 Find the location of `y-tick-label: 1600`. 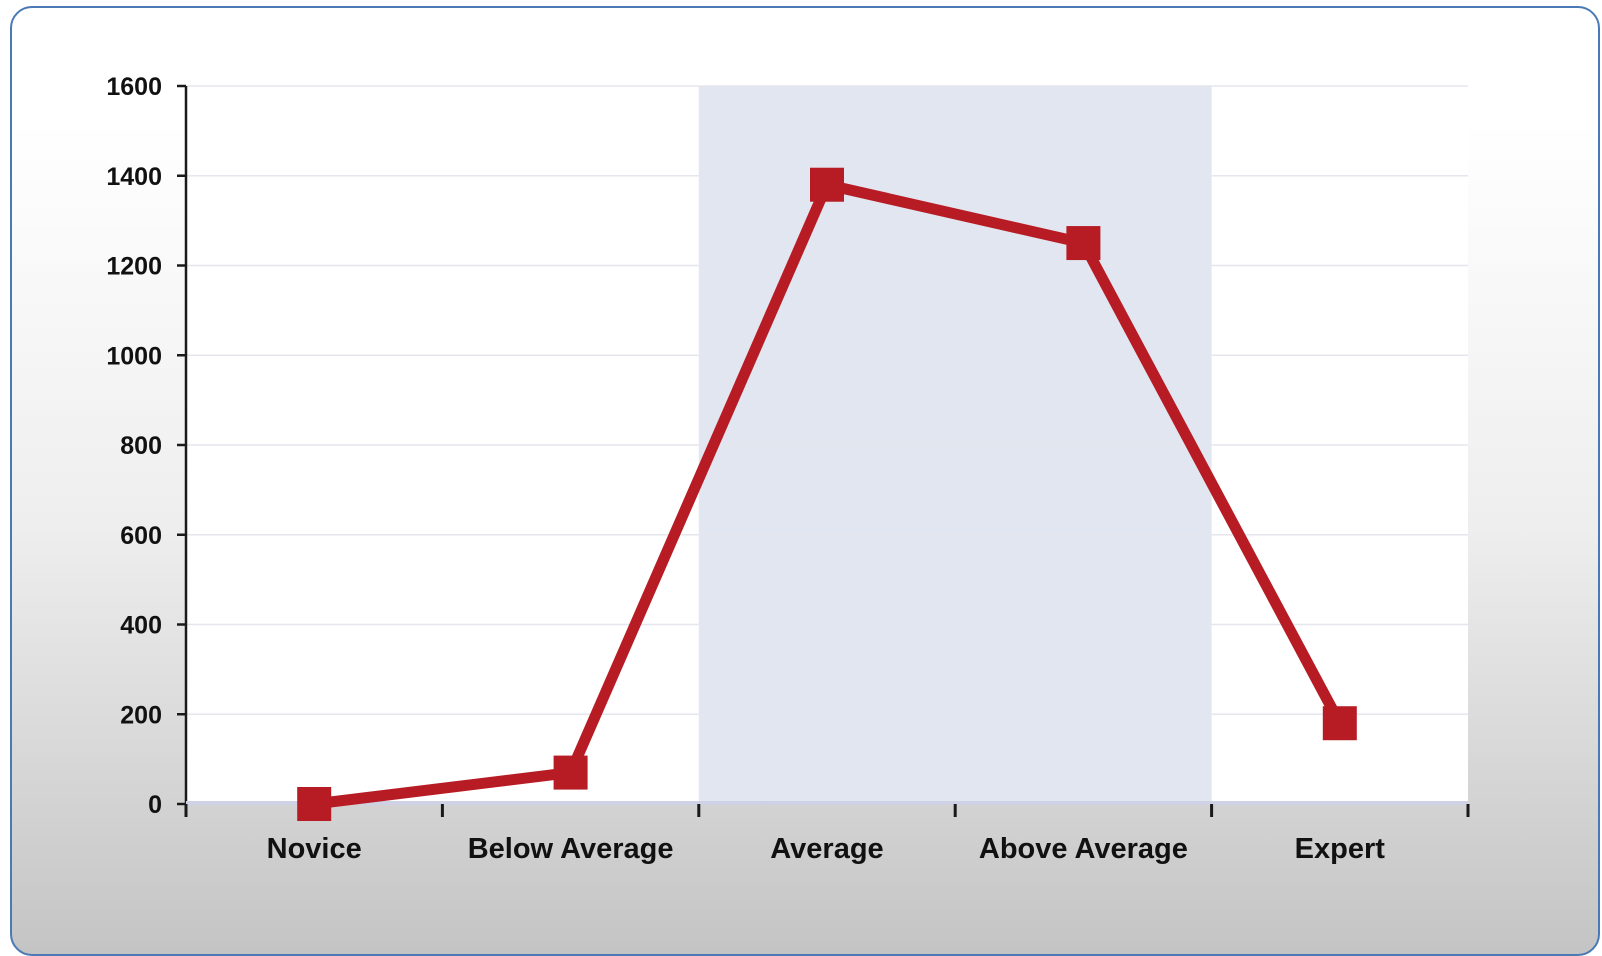

y-tick-label: 1600 is located at coordinates (134, 87).